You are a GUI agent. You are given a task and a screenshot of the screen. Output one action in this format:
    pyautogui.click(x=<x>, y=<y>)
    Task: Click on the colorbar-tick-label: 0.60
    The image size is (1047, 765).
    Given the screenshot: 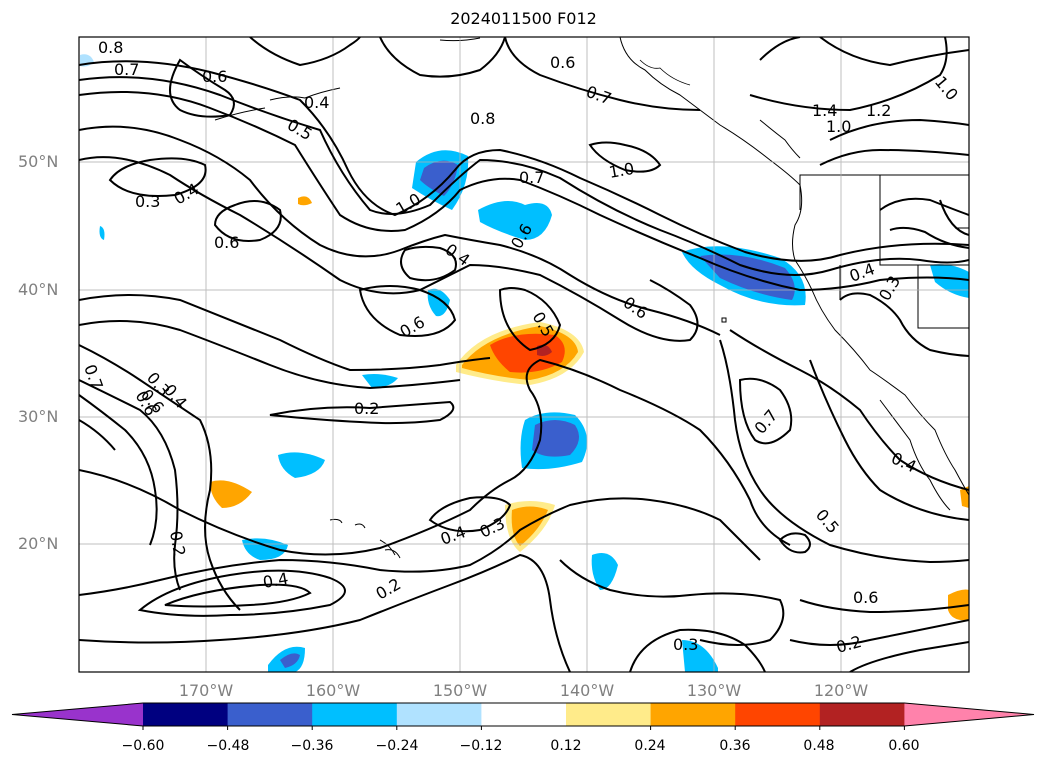 What is the action you would take?
    pyautogui.click(x=904, y=746)
    